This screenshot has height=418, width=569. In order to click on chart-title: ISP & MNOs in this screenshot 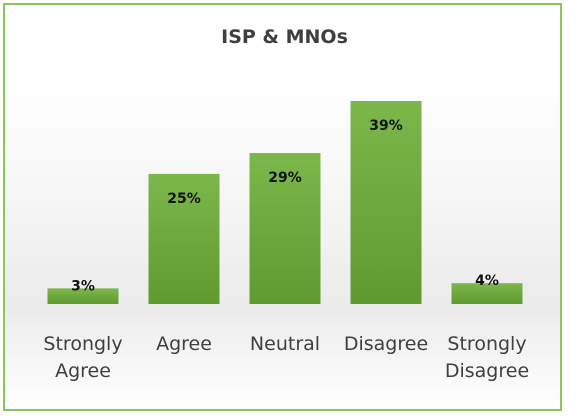, I will do `click(284, 37)`.